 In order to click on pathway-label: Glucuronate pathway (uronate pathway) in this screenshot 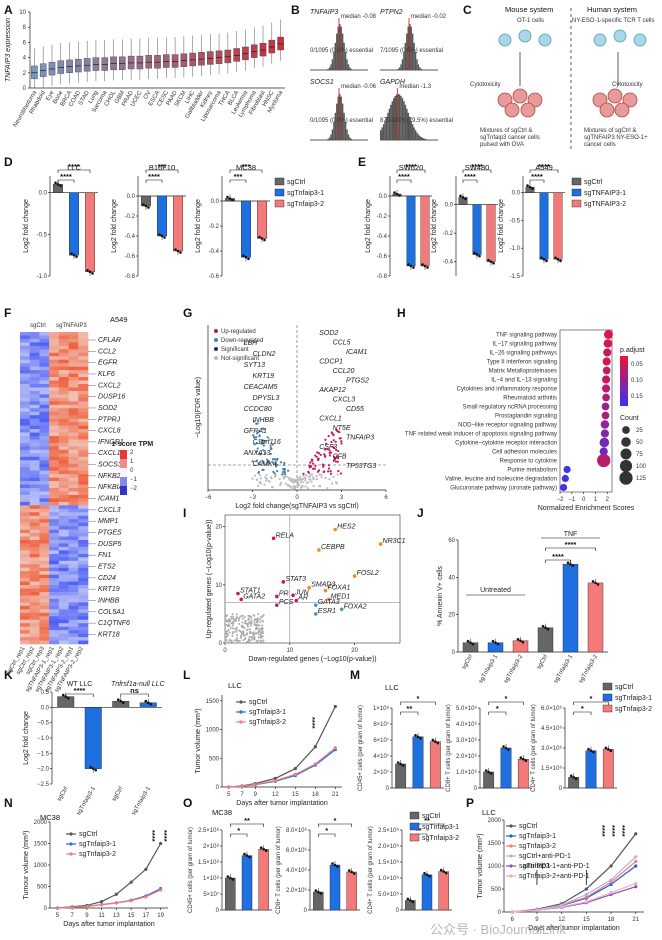, I will do `click(503, 489)`.